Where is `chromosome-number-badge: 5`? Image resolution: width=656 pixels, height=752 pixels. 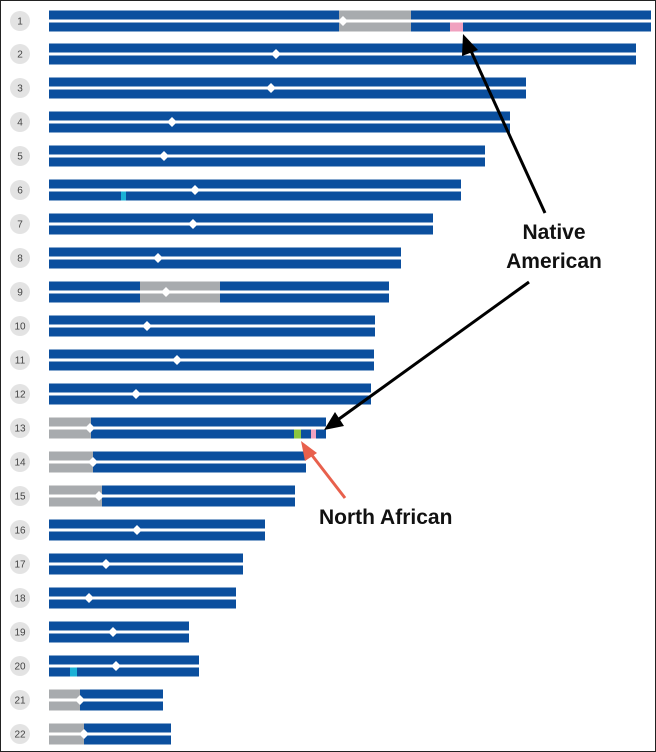 chromosome-number-badge: 5 is located at coordinates (20, 156).